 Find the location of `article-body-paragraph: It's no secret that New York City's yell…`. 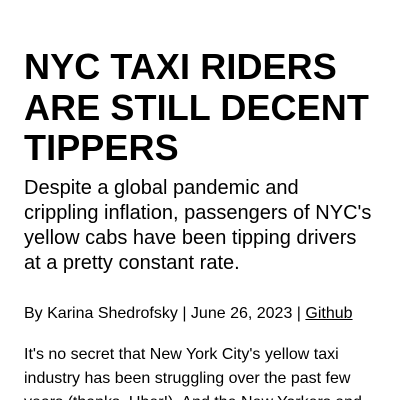

article-body-paragraph: It's no secret that New York City's yell… is located at coordinates (193, 372).